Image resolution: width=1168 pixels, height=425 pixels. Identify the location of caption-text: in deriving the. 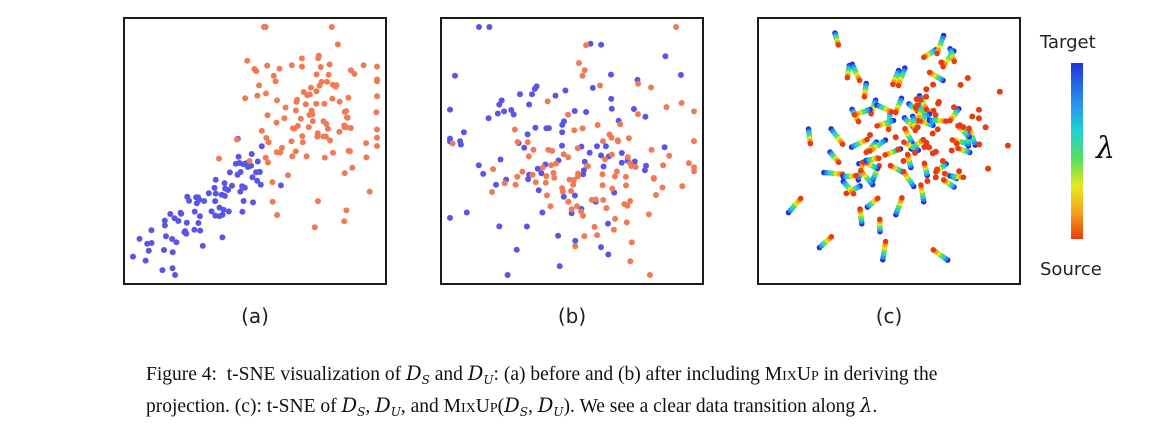
(880, 374).